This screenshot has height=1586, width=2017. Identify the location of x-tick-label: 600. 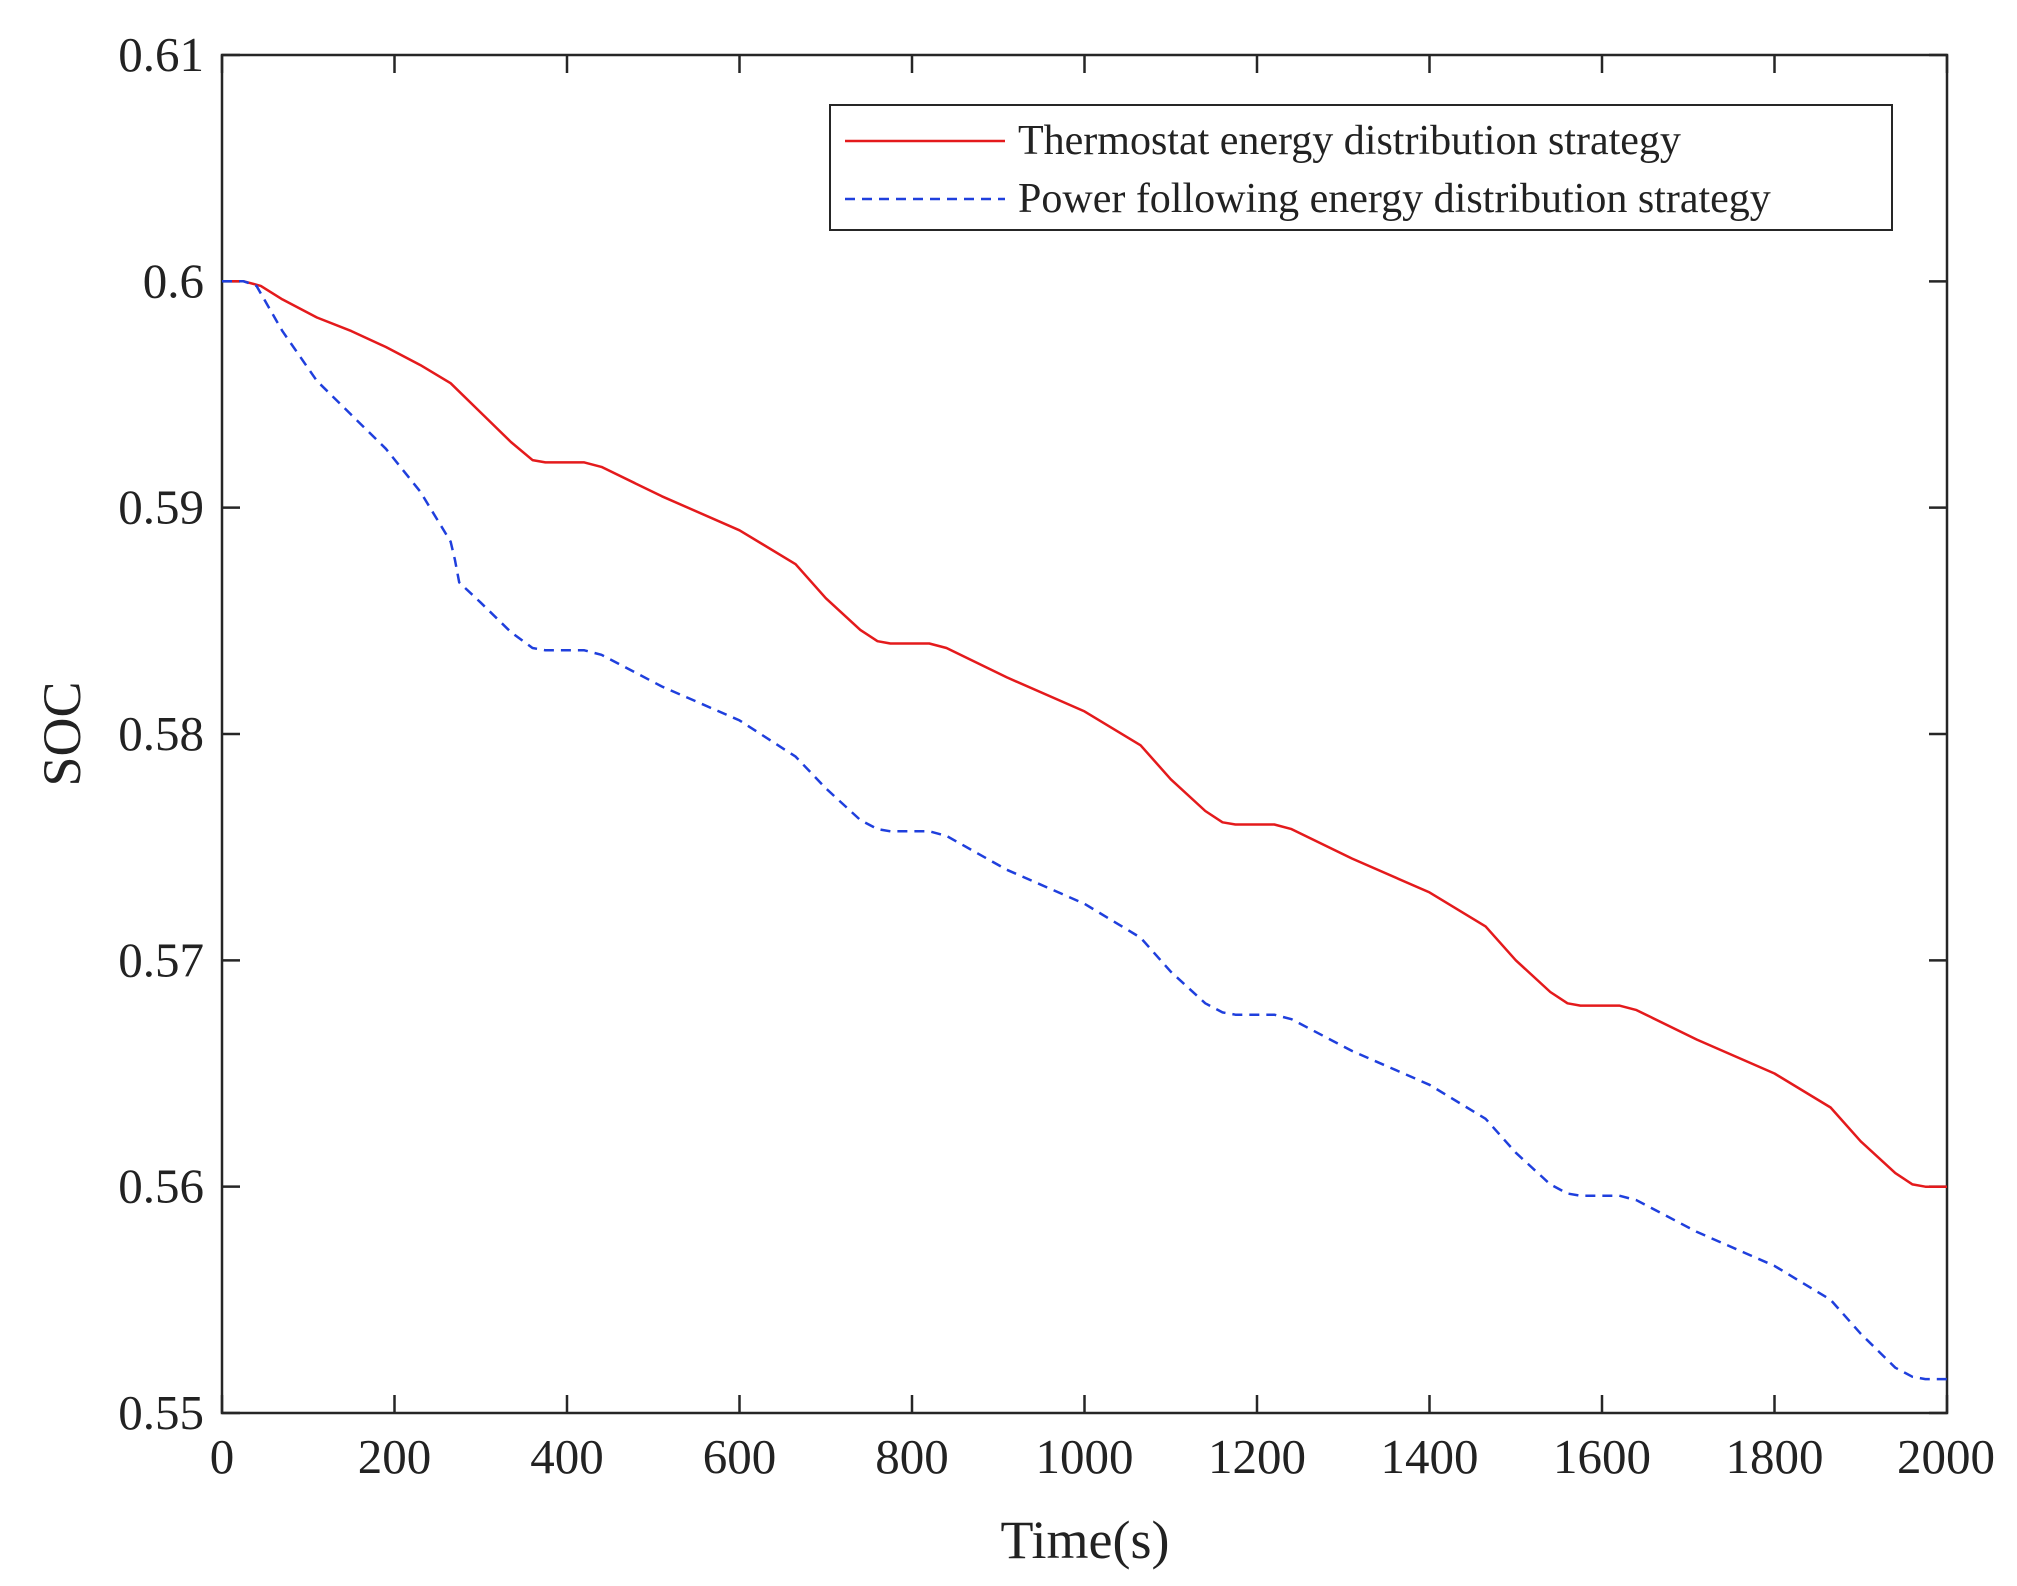
(740, 1456).